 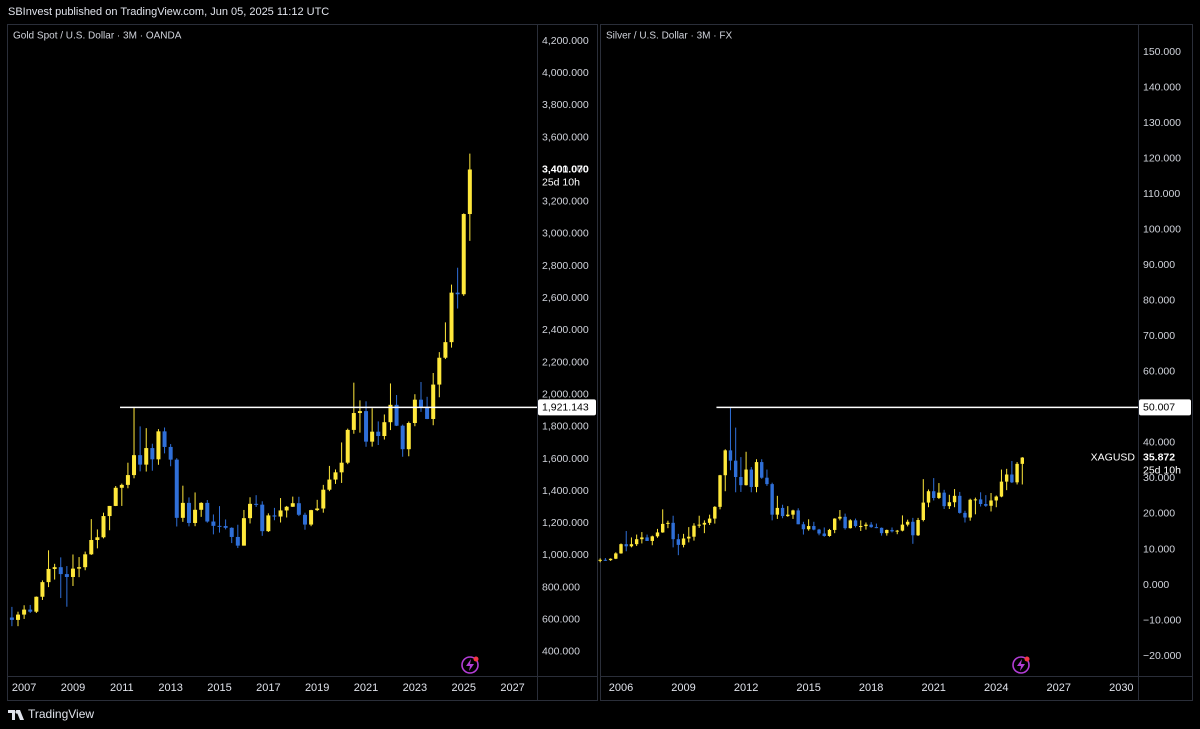 I want to click on x-tick-label: 2023, so click(x=415, y=688).